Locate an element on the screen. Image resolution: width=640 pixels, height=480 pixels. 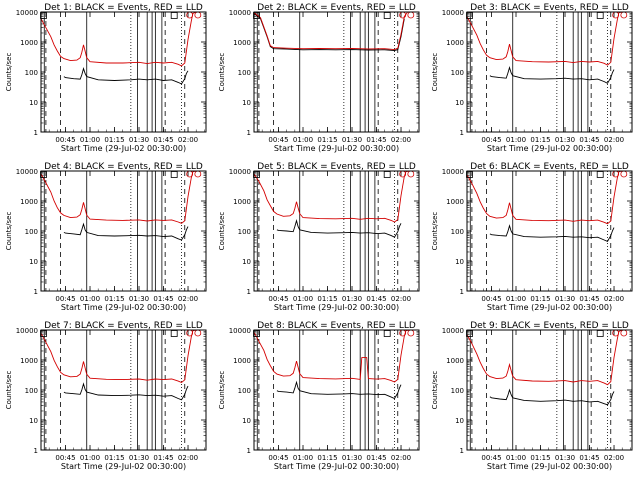
panel-title: Det 6: BLACK = Events, RED = LLD is located at coordinates (549, 167).